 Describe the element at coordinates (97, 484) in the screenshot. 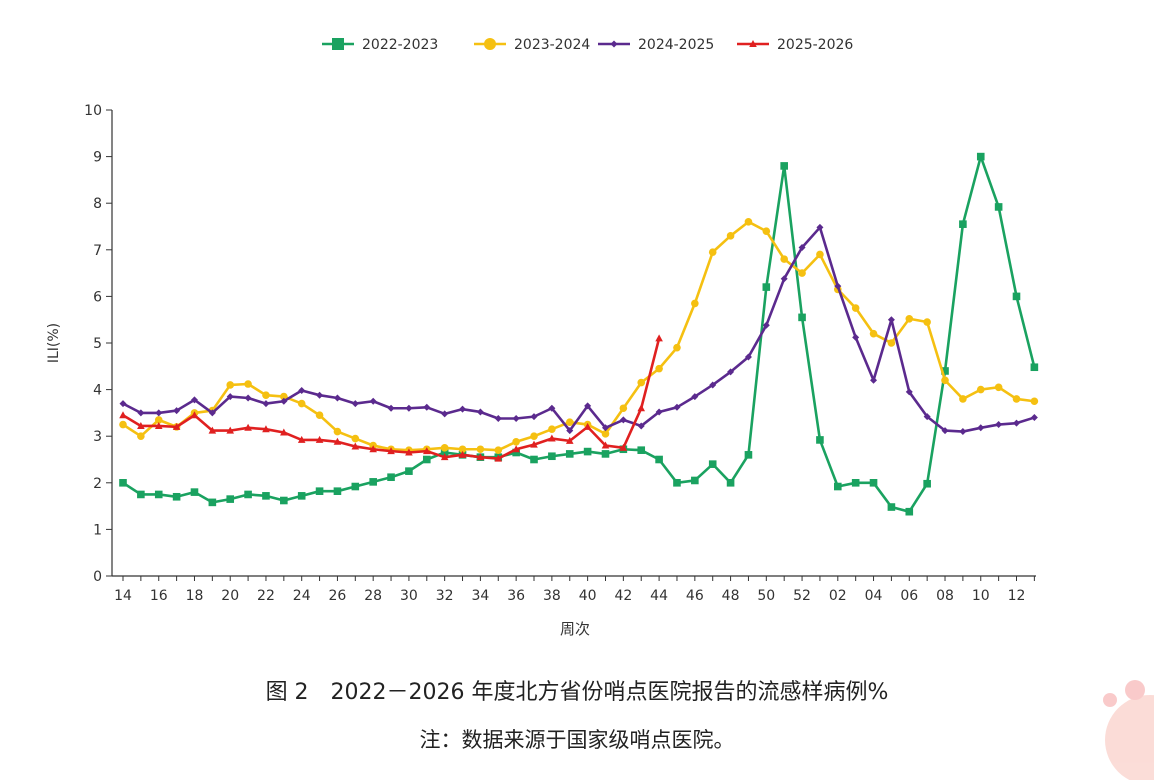

I see `y-tick-label: 2` at that location.